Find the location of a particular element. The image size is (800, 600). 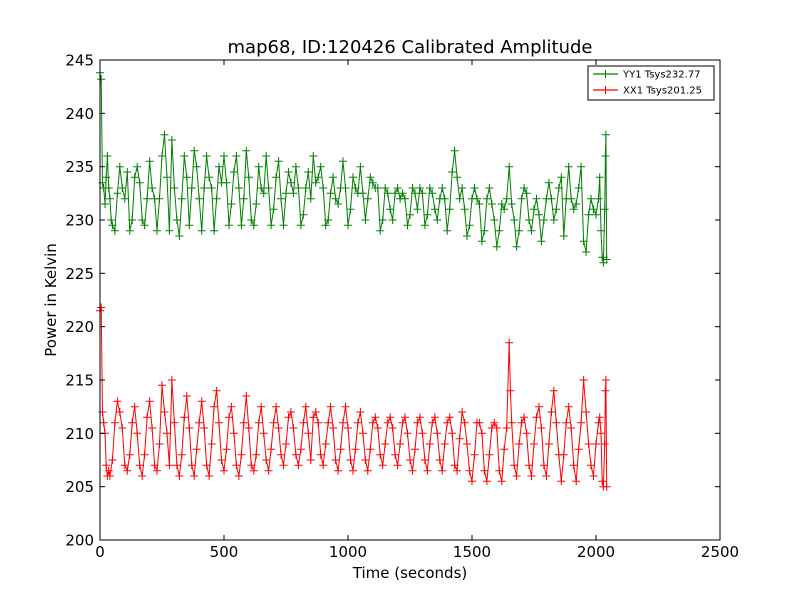

legend: YY1 Tsys232.77 XX1 Tsys201.25 is located at coordinates (651, 83).